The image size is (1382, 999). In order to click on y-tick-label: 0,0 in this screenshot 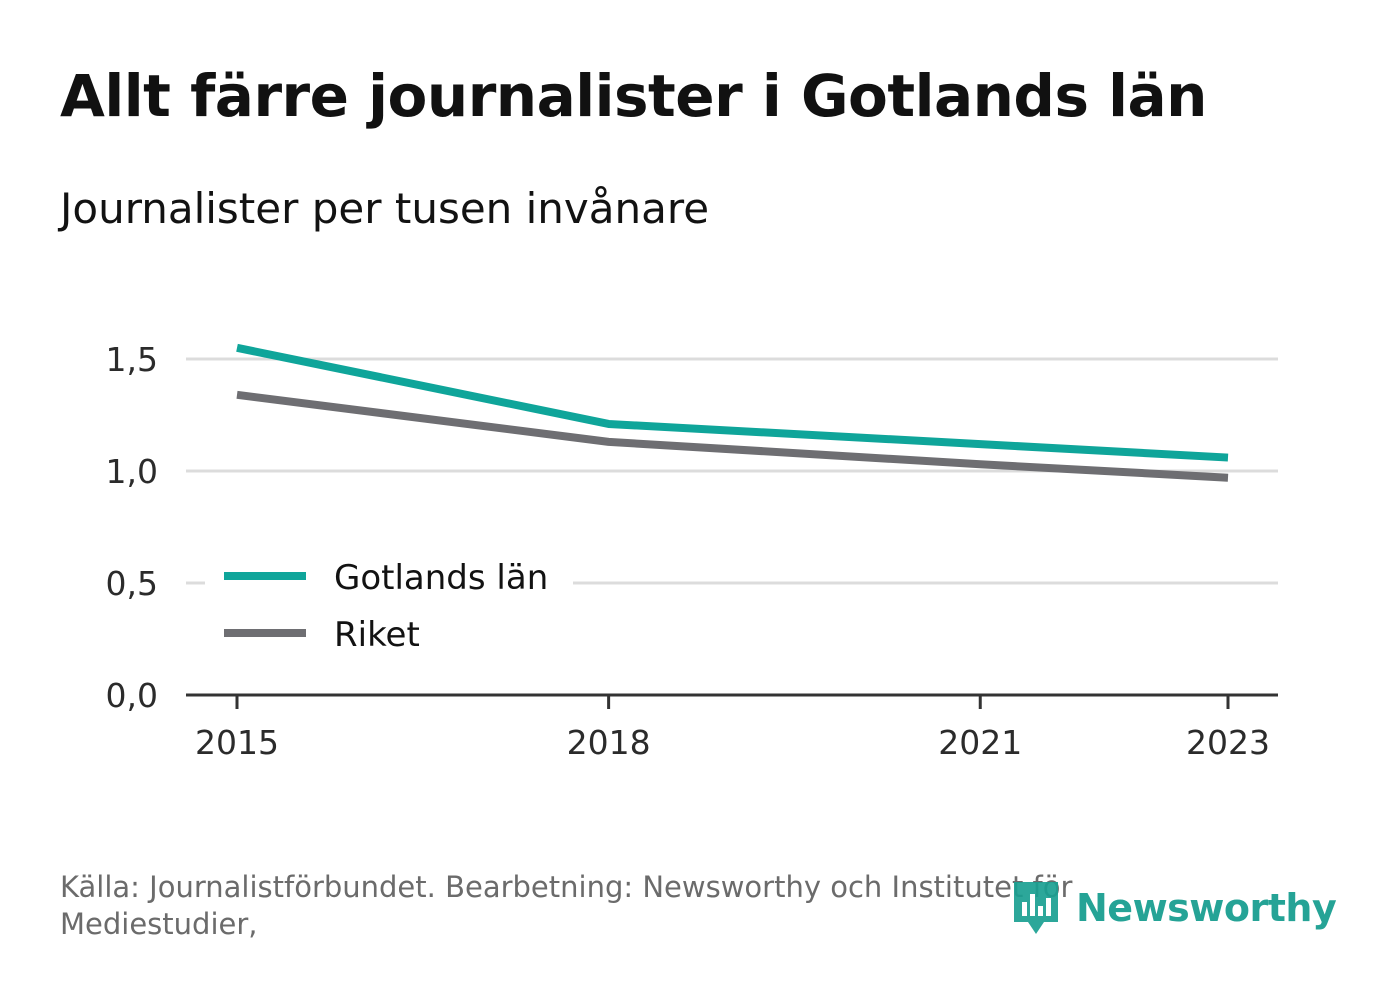, I will do `click(132, 695)`.